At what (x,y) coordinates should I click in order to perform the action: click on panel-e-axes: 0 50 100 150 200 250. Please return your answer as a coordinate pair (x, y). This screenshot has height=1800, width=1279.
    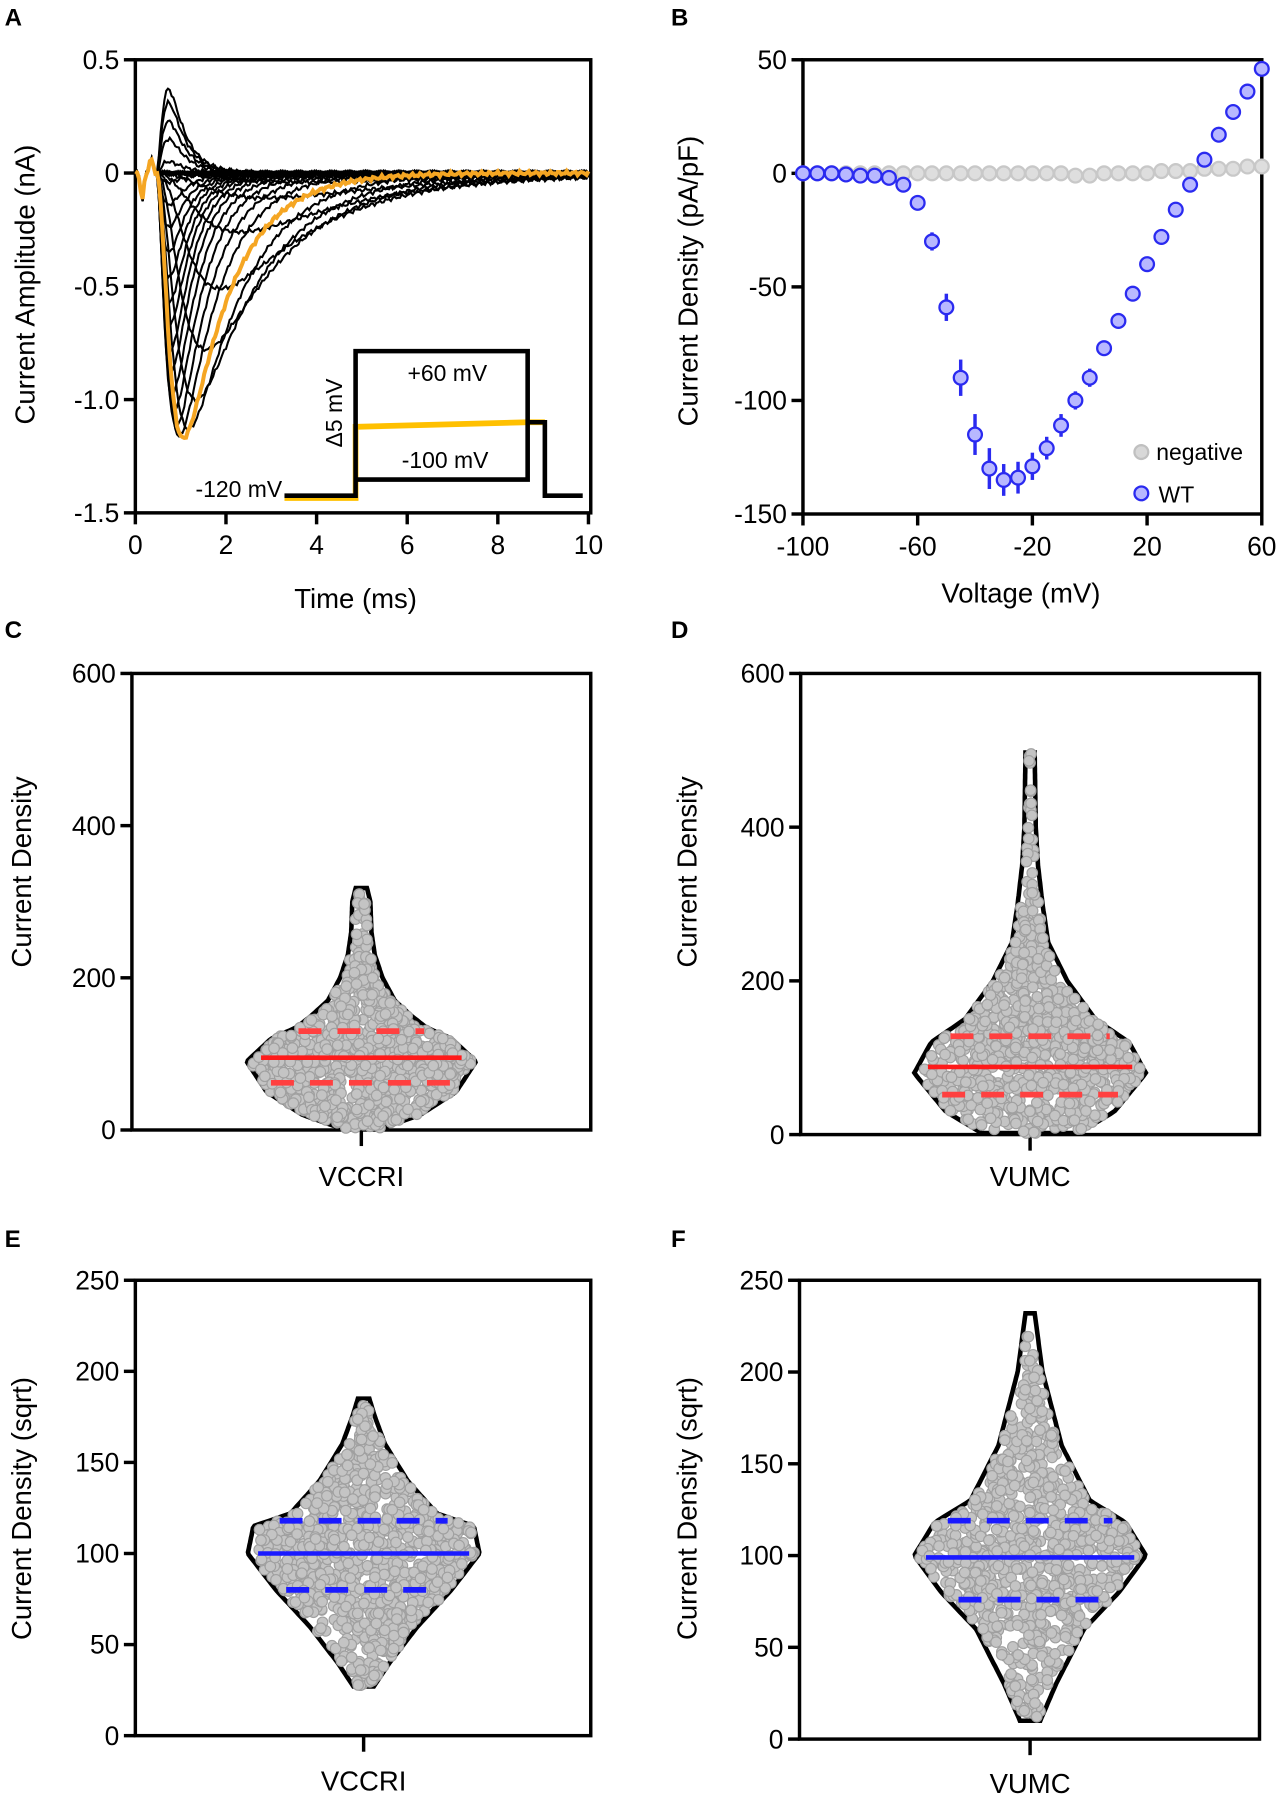
    Looking at the image, I should click on (334, 1508).